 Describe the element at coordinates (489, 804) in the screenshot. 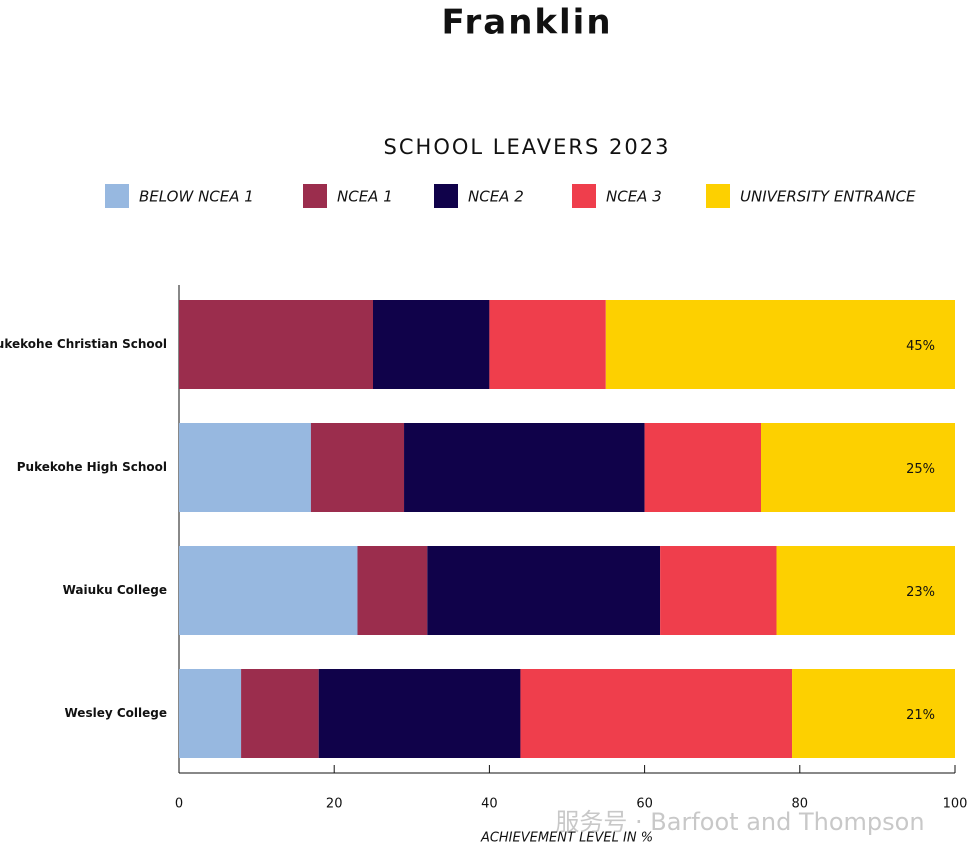

I see `x-tick-label: 40` at that location.